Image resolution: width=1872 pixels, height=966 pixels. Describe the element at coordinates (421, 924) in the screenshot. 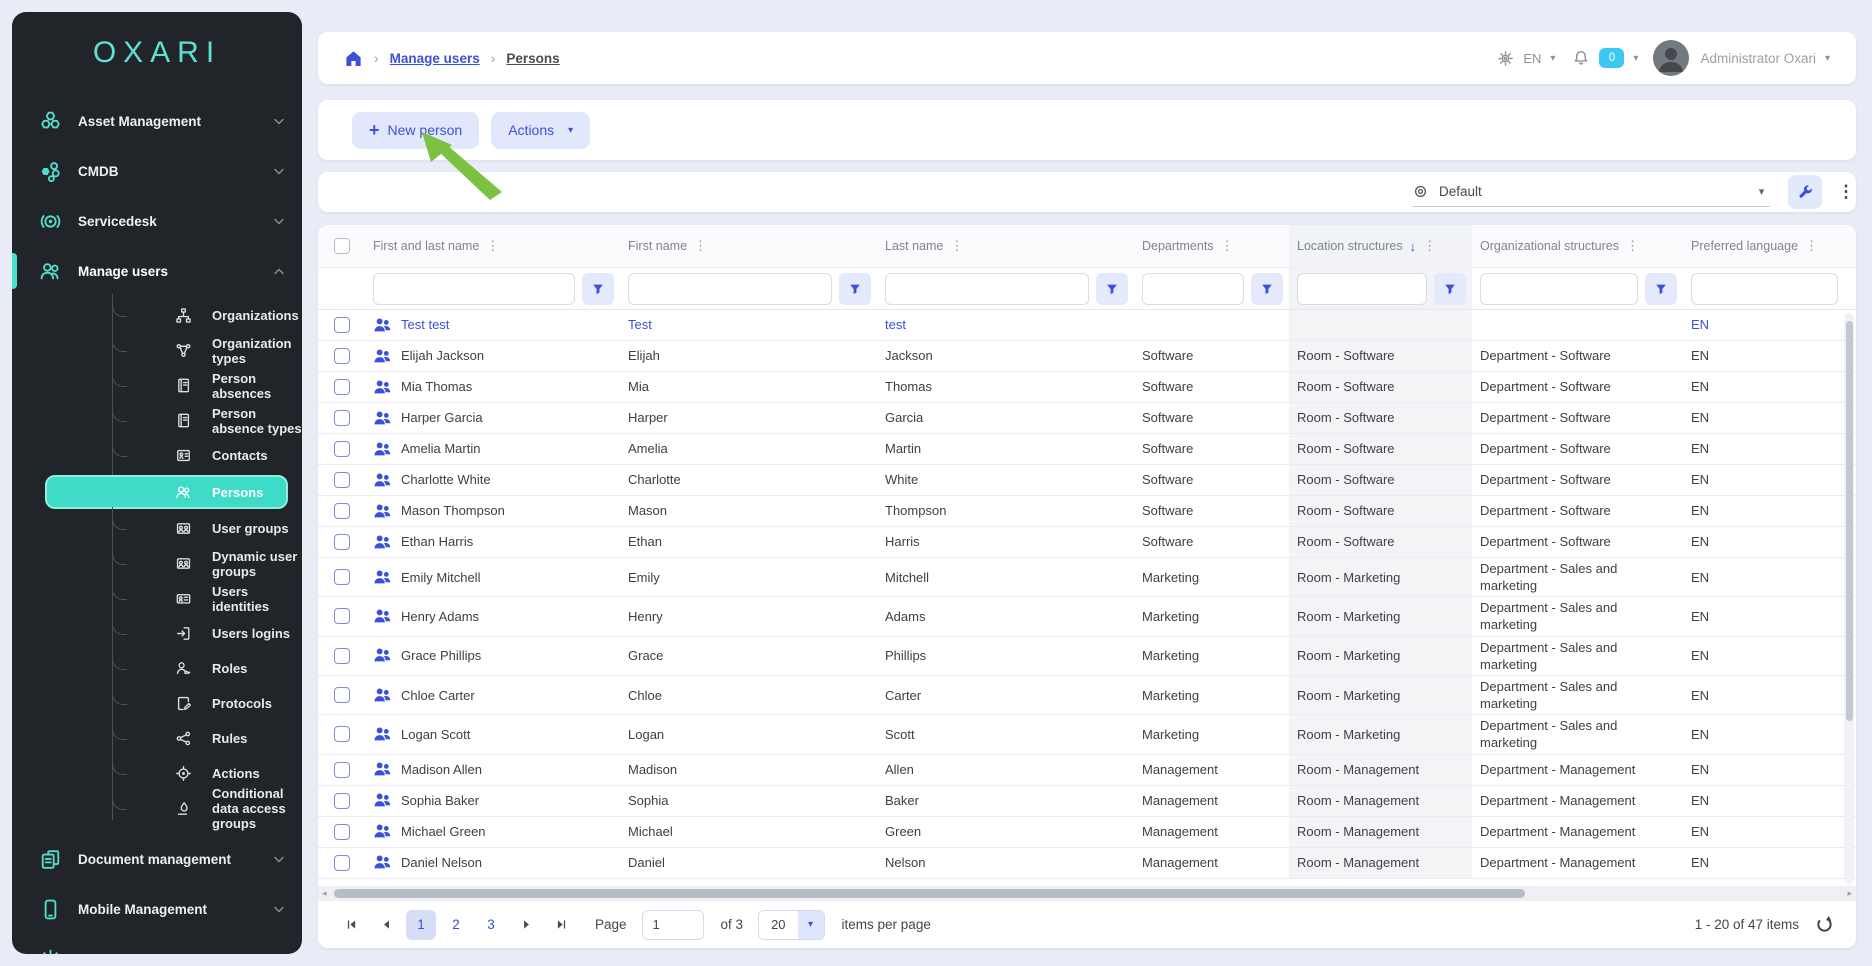

I see `page-button-1: 1` at that location.